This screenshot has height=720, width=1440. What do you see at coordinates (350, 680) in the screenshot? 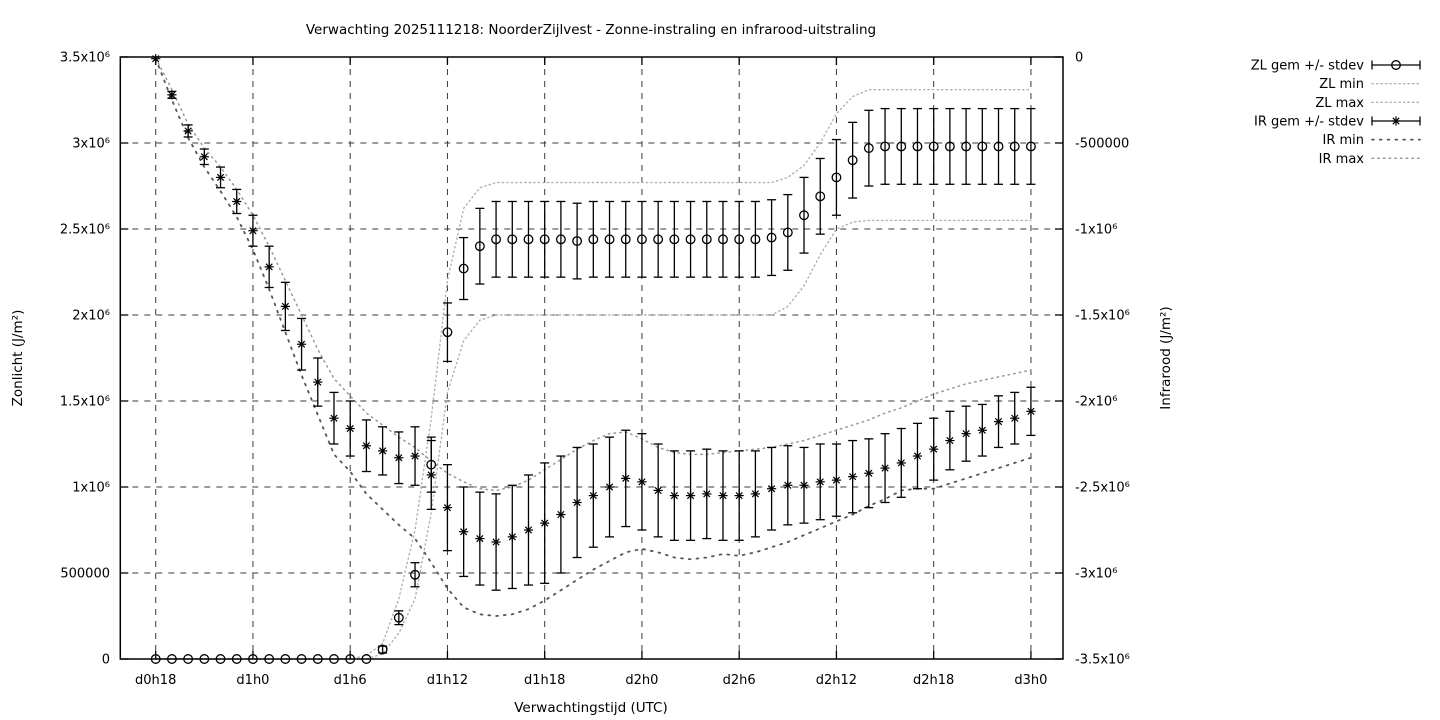
I see `x-tick-label: d1h6` at bounding box center [350, 680].